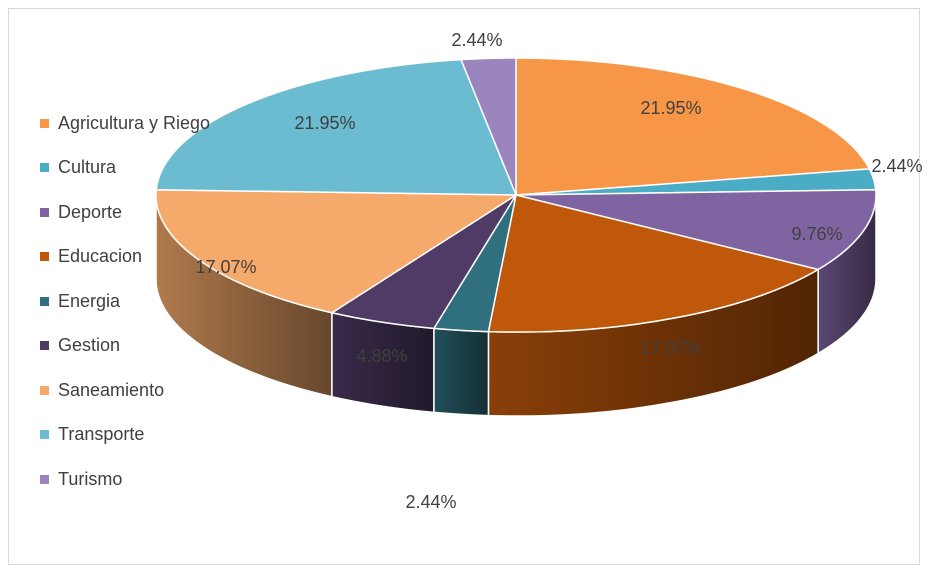  What do you see at coordinates (896, 166) in the screenshot?
I see `data-label-cultura: 2.44%` at bounding box center [896, 166].